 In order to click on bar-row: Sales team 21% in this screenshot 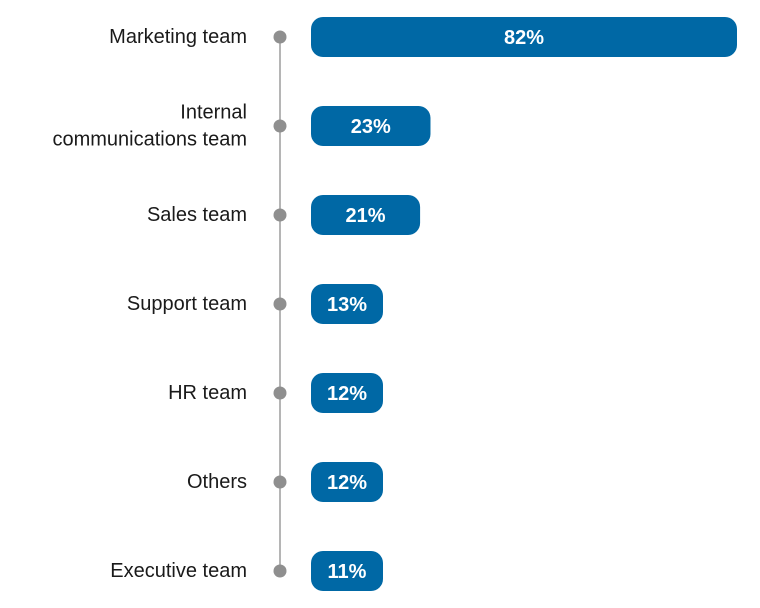, I will do `click(284, 215)`.